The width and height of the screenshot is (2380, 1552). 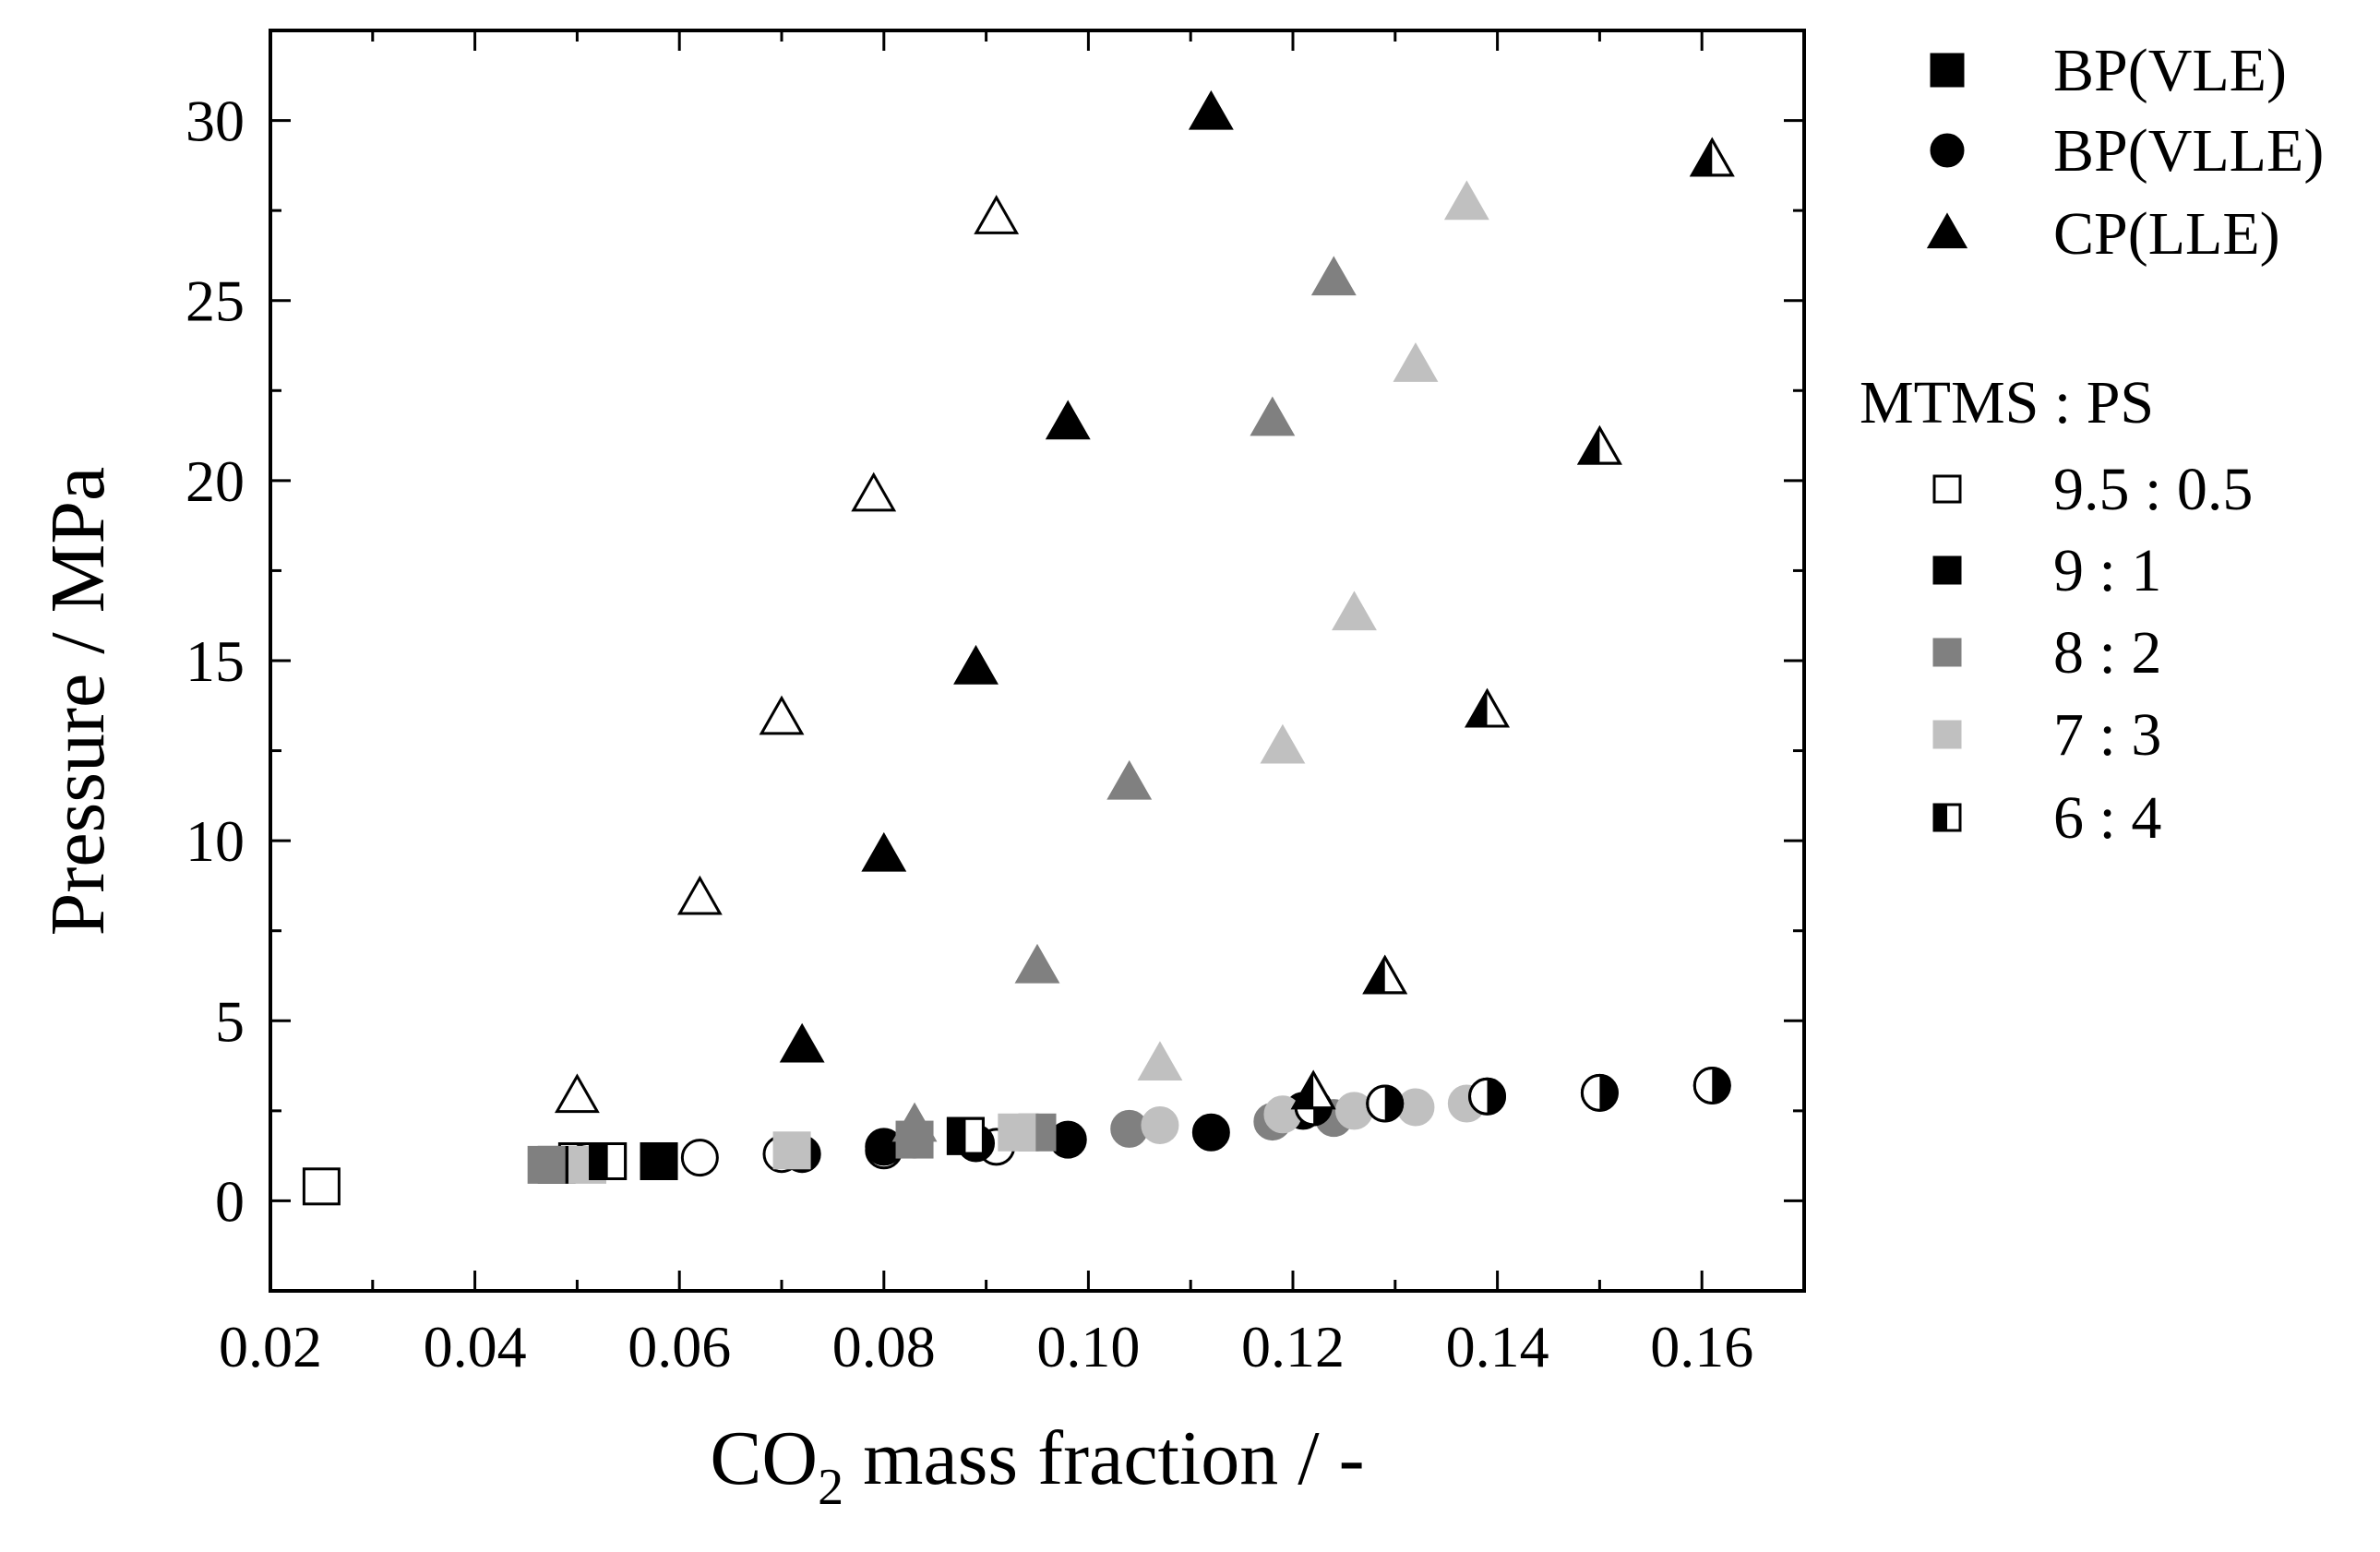 What do you see at coordinates (230, 1201) in the screenshot?
I see `y-tick-label: 0` at bounding box center [230, 1201].